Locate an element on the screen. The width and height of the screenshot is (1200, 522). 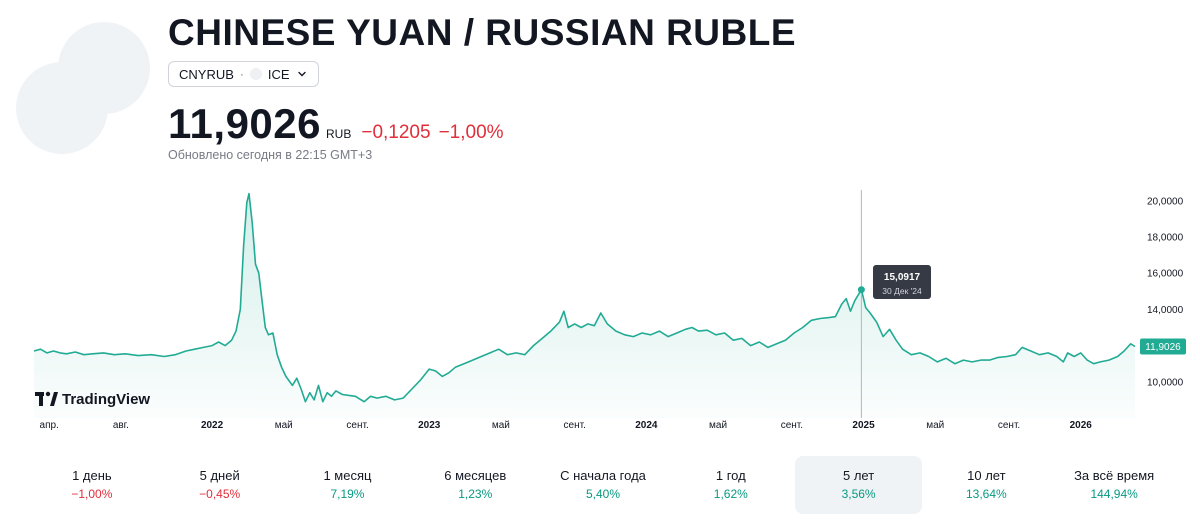
period-change: 1,62% is located at coordinates (730, 494).